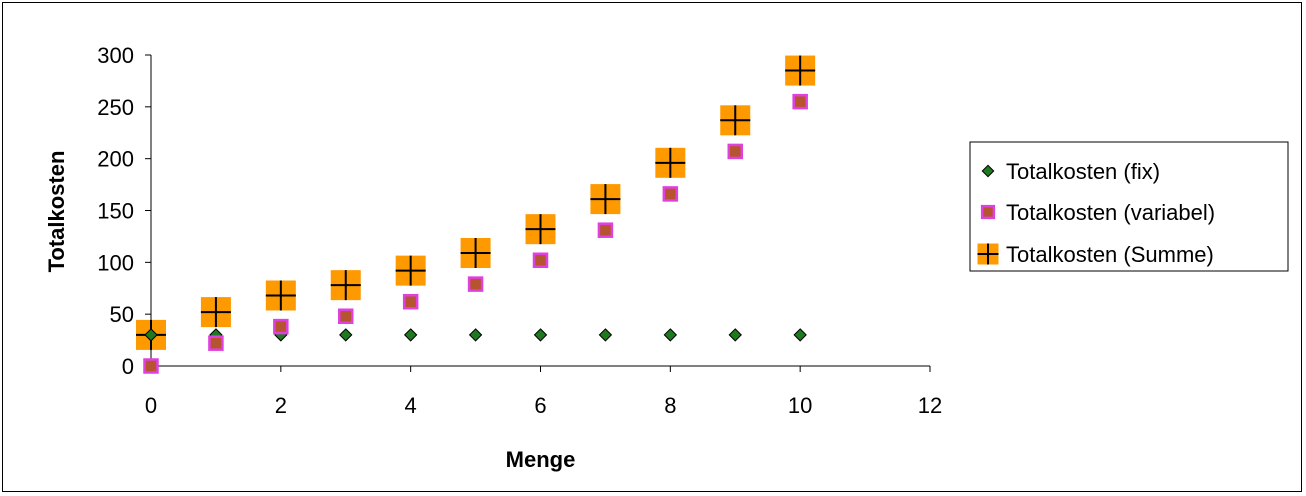 Image resolution: width=1306 pixels, height=496 pixels. I want to click on legend-label: Totalkosten (Summe), so click(1110, 254).